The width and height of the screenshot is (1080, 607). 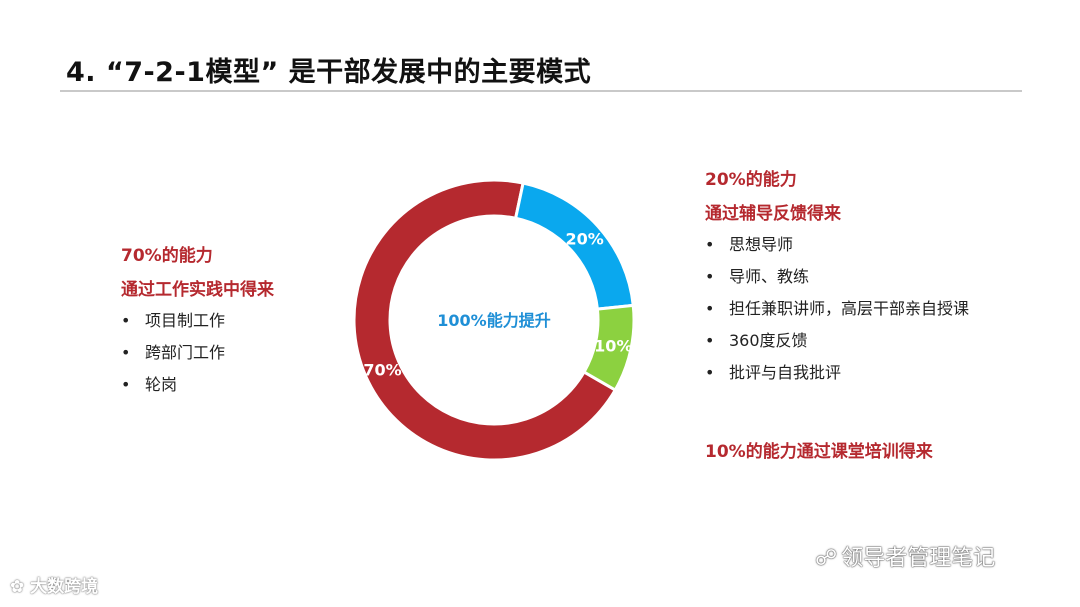 I want to click on list-item: • 轮岗, so click(x=197, y=385).